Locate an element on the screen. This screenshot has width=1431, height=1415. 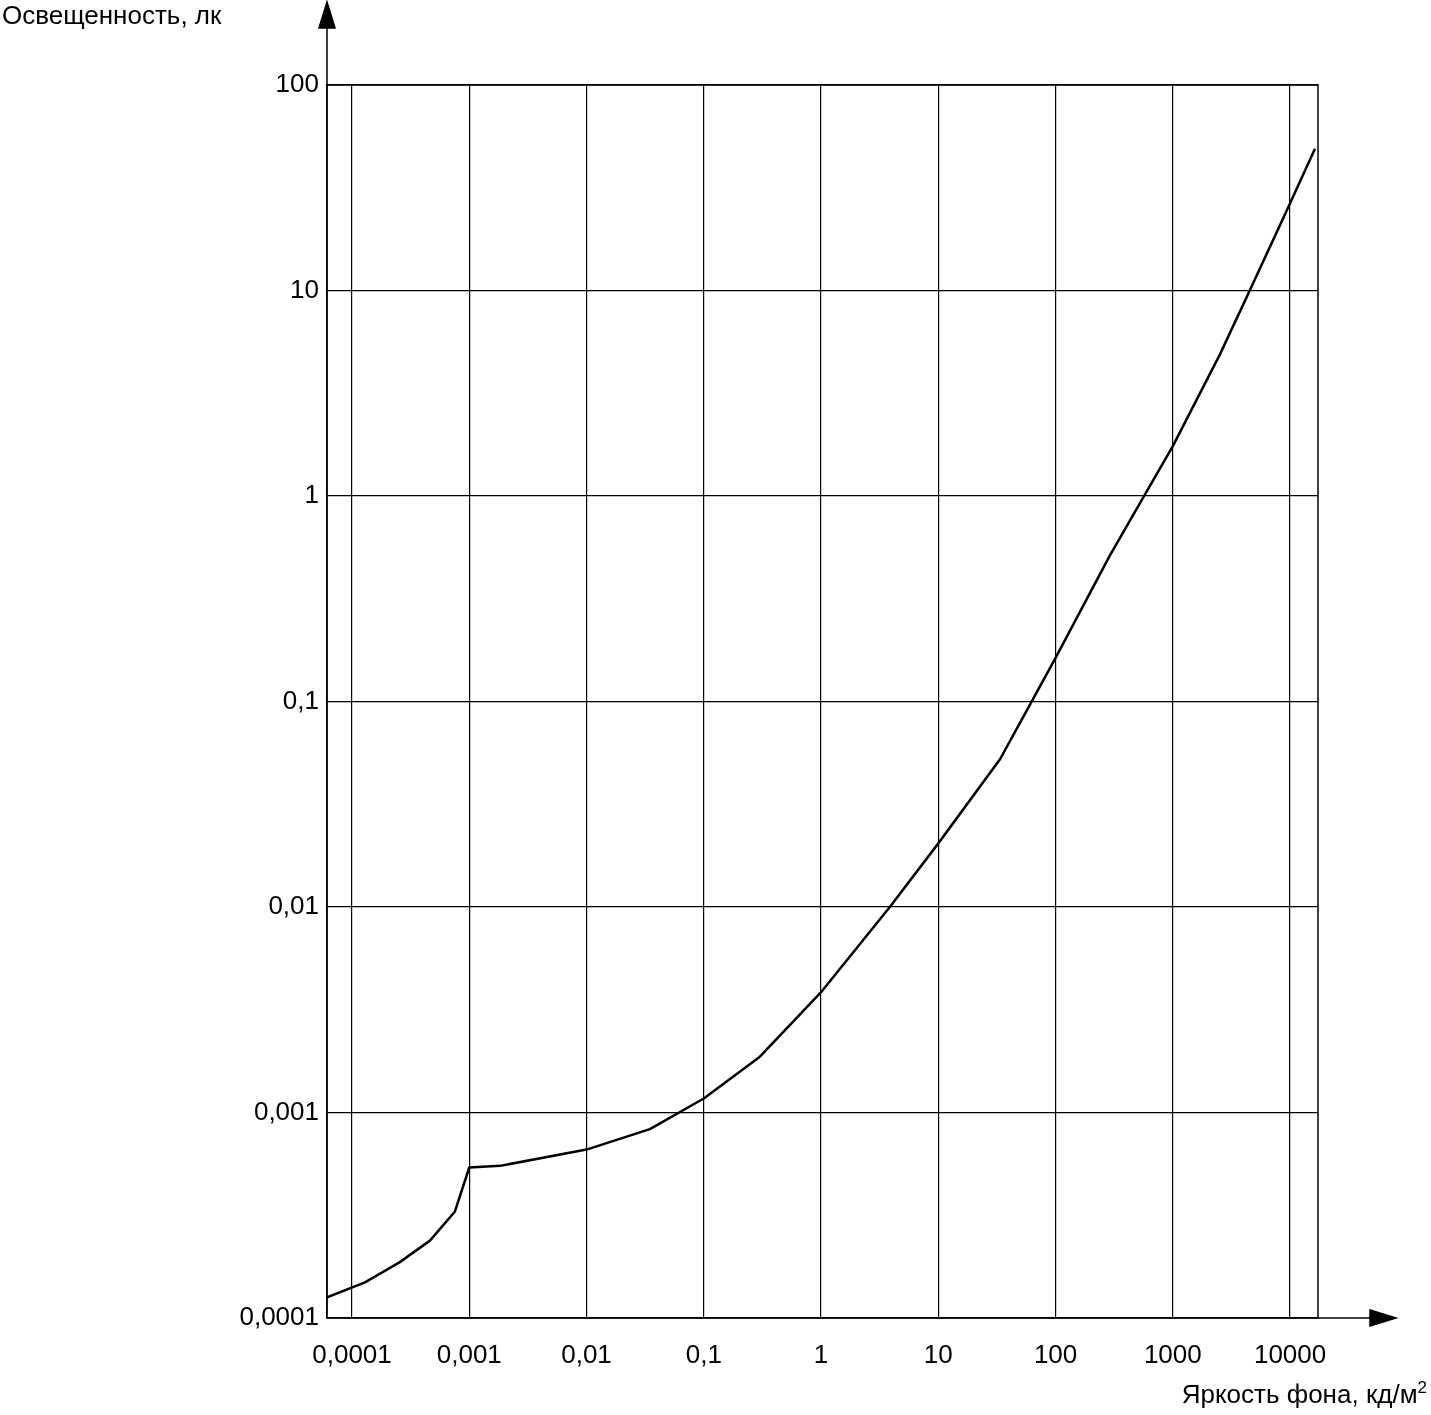
x-tick-label: 0,01 is located at coordinates (586, 1353).